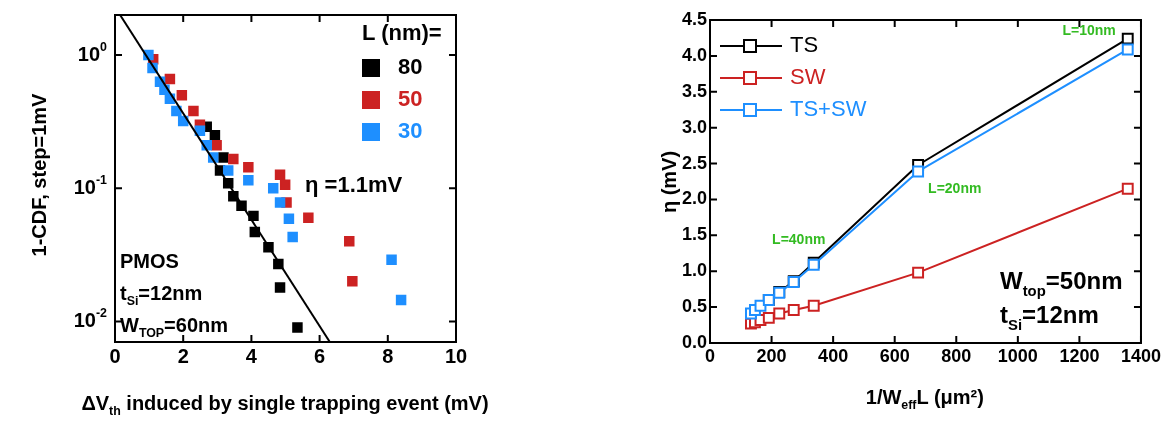 The height and width of the screenshot is (424, 1164). I want to click on y-tick-label: 1.0, so click(694, 270).